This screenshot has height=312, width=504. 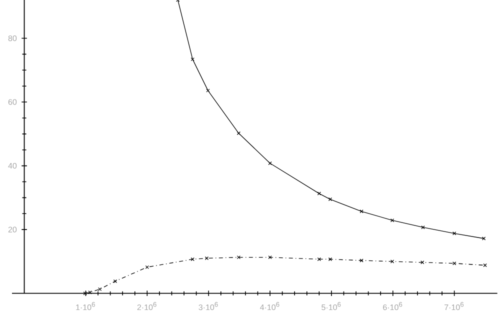 I want to click on y-tick-label: 60, so click(x=12, y=102).